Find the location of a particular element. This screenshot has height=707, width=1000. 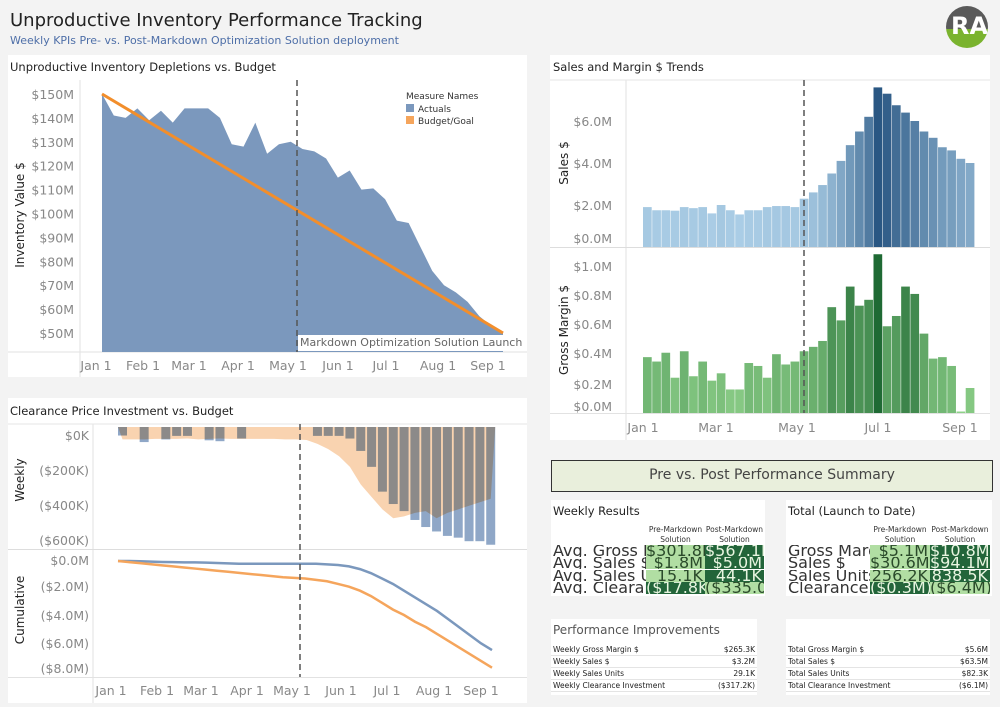

legend: Measure Names Actuals Budget/Goal is located at coordinates (442, 110).